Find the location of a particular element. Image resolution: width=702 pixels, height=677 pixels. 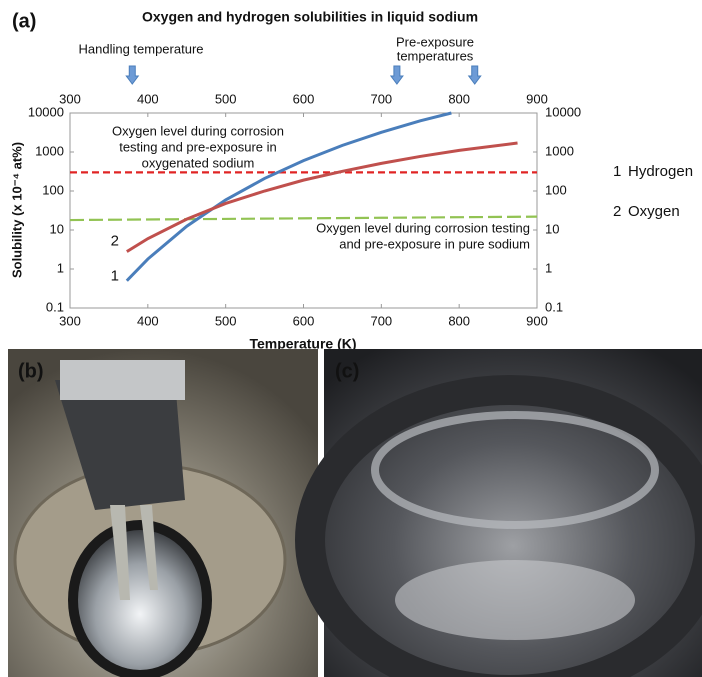

x-tick-label: 800 is located at coordinates (459, 320).